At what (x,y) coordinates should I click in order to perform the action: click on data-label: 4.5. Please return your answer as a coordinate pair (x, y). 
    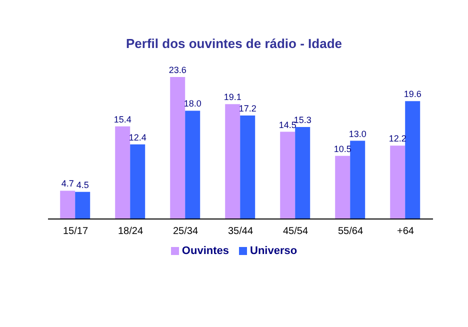
    Looking at the image, I should click on (82, 185).